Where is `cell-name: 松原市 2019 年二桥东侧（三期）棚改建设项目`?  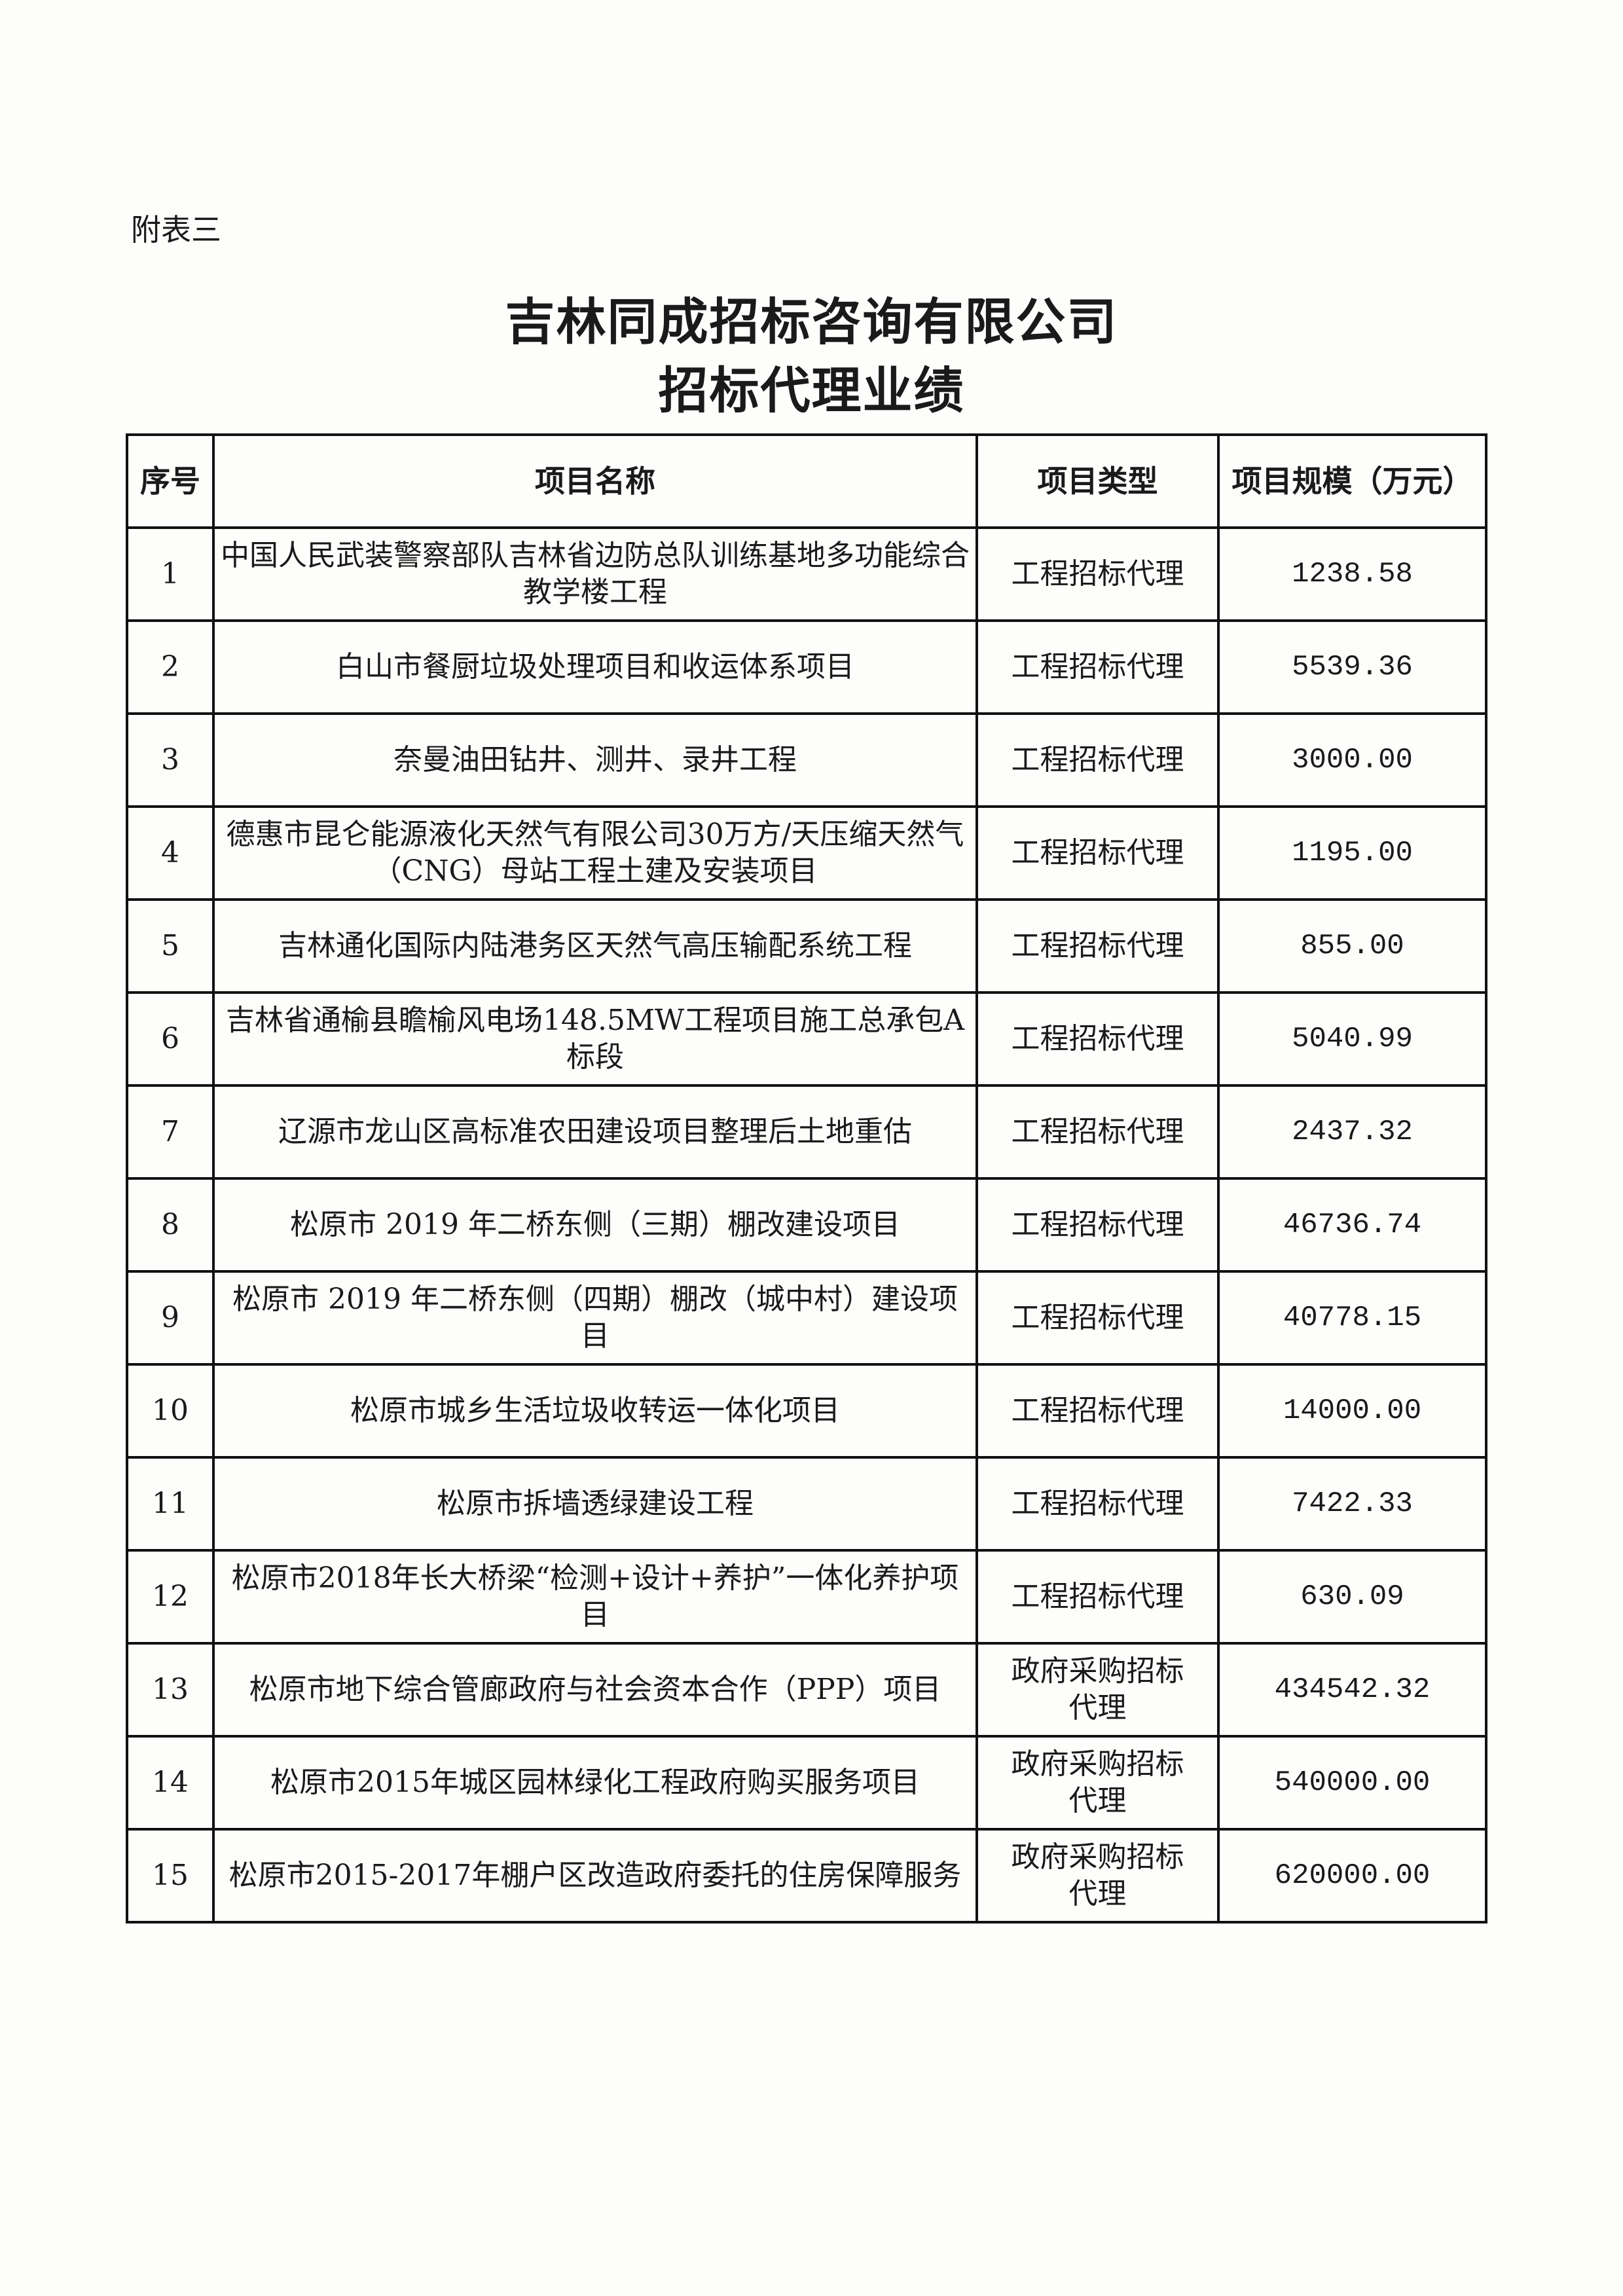
cell-name: 松原市 2019 年二桥东侧（三期）棚改建设项目 is located at coordinates (595, 1225).